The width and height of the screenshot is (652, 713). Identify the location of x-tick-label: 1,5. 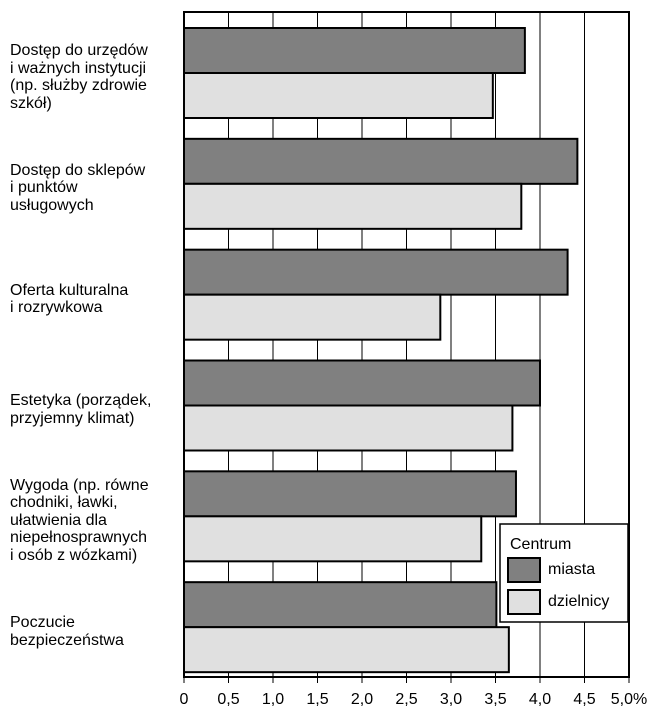
(317, 699).